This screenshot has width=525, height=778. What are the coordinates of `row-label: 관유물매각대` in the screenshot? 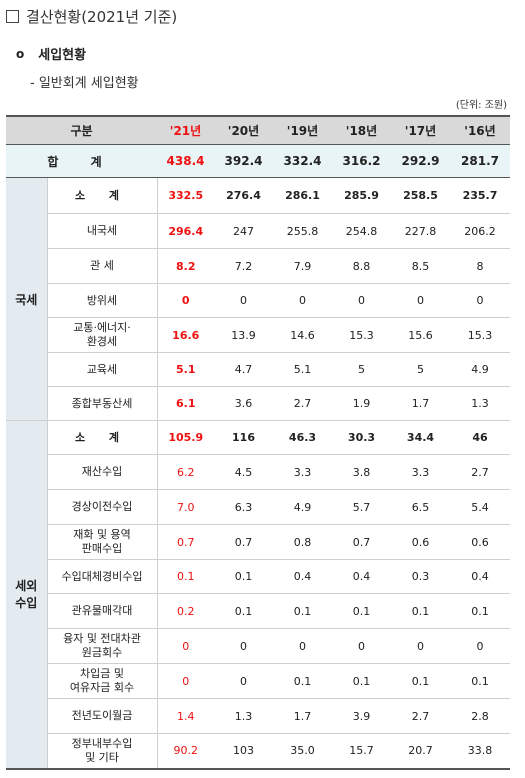 It's located at (102, 611).